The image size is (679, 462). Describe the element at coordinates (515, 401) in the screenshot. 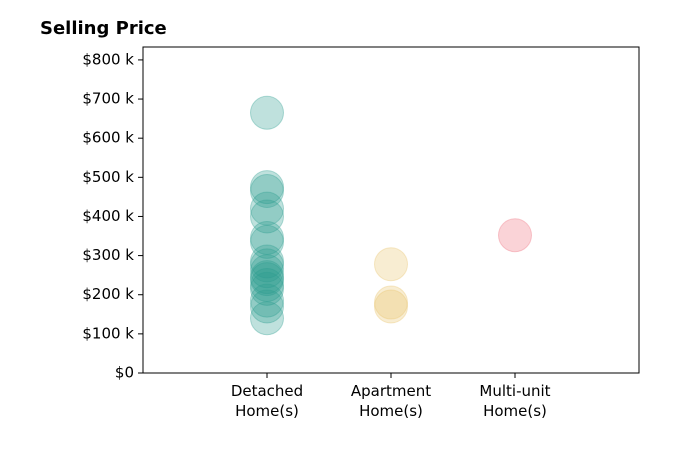

I see `x-tick-label: Multi-unit Home(s)` at that location.